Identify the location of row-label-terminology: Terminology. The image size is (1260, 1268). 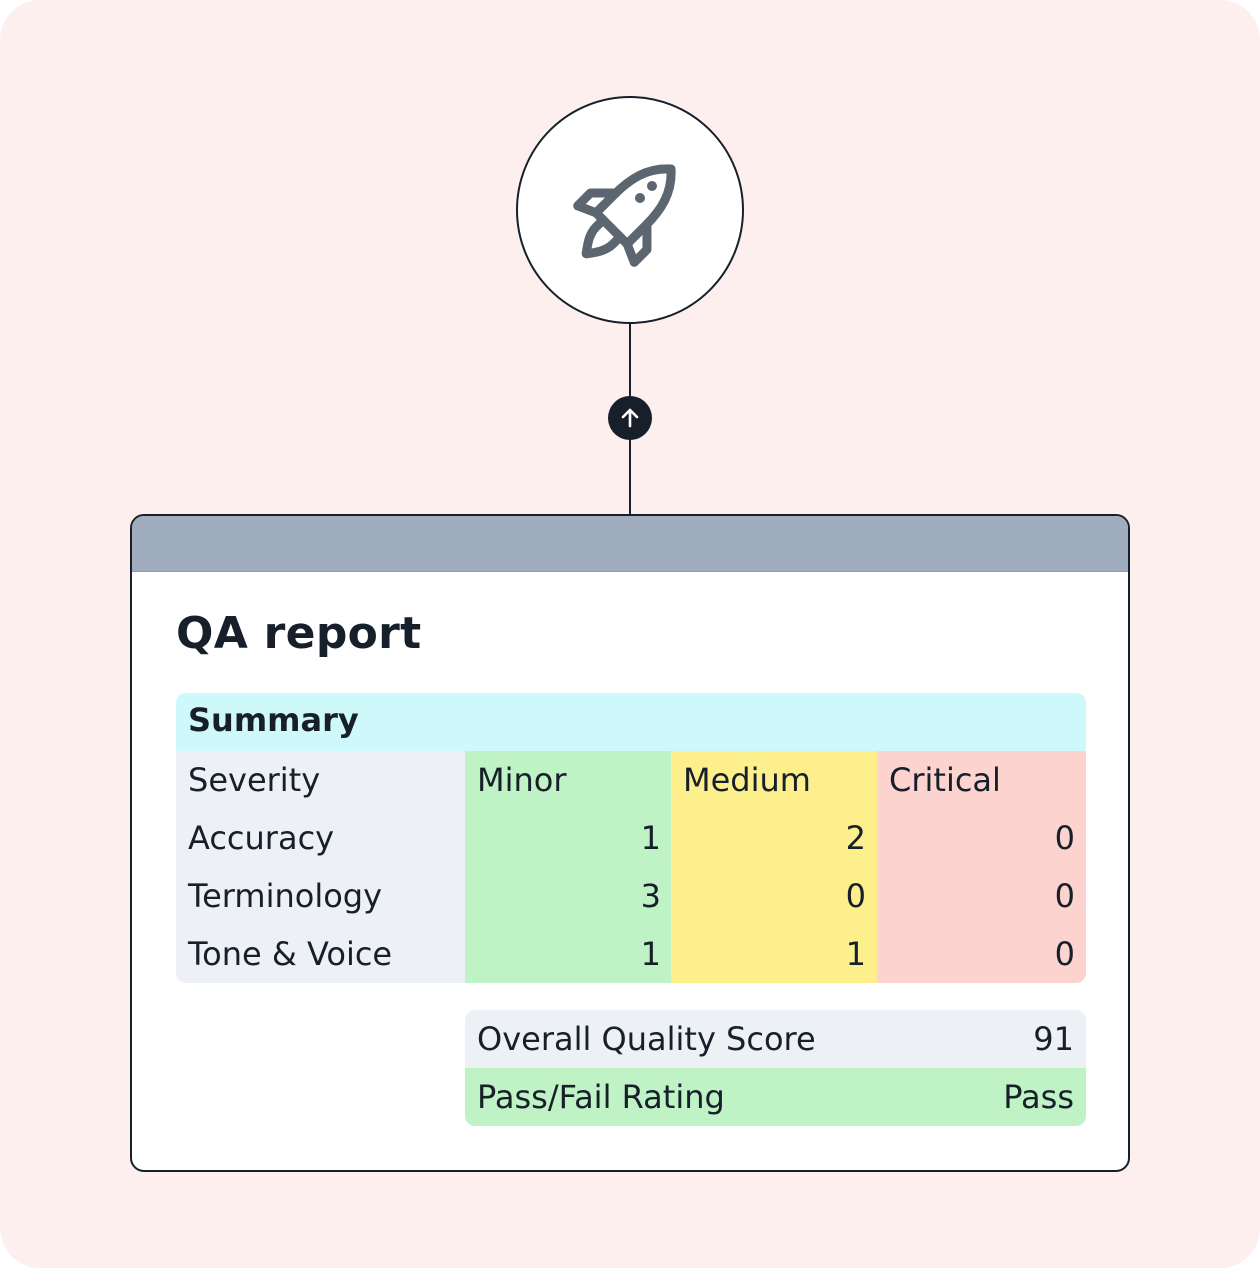
(285, 896).